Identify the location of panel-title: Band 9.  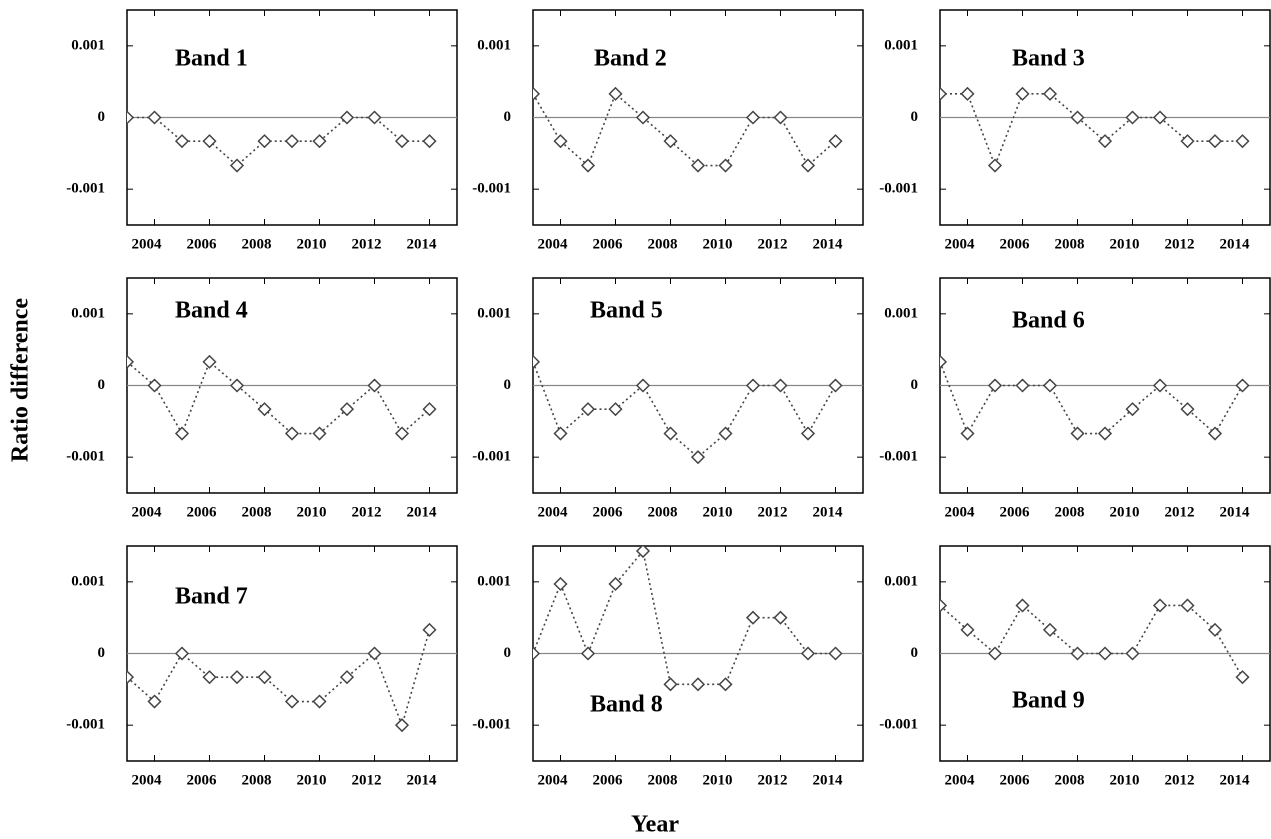
(1048, 701).